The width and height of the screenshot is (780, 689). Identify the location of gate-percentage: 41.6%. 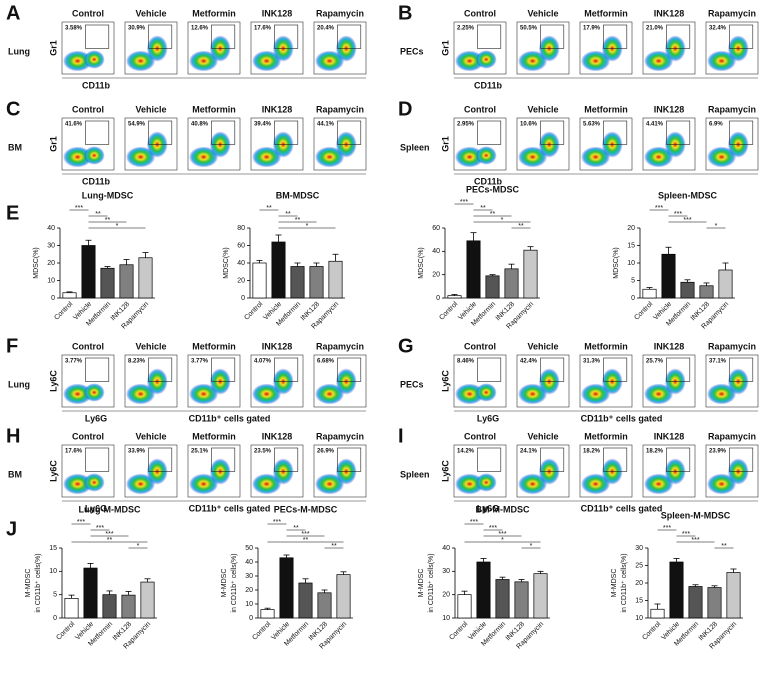
(74, 125).